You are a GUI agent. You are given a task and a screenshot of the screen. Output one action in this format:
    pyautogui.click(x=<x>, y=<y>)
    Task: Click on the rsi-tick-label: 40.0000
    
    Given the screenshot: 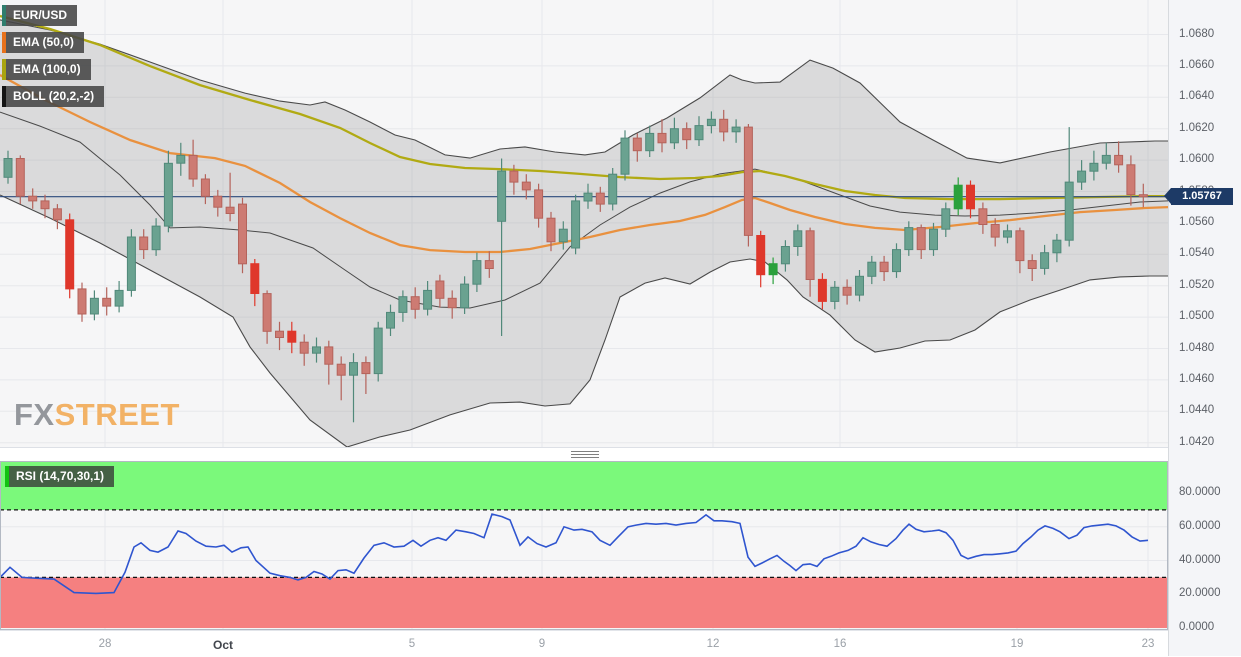 What is the action you would take?
    pyautogui.click(x=1200, y=559)
    